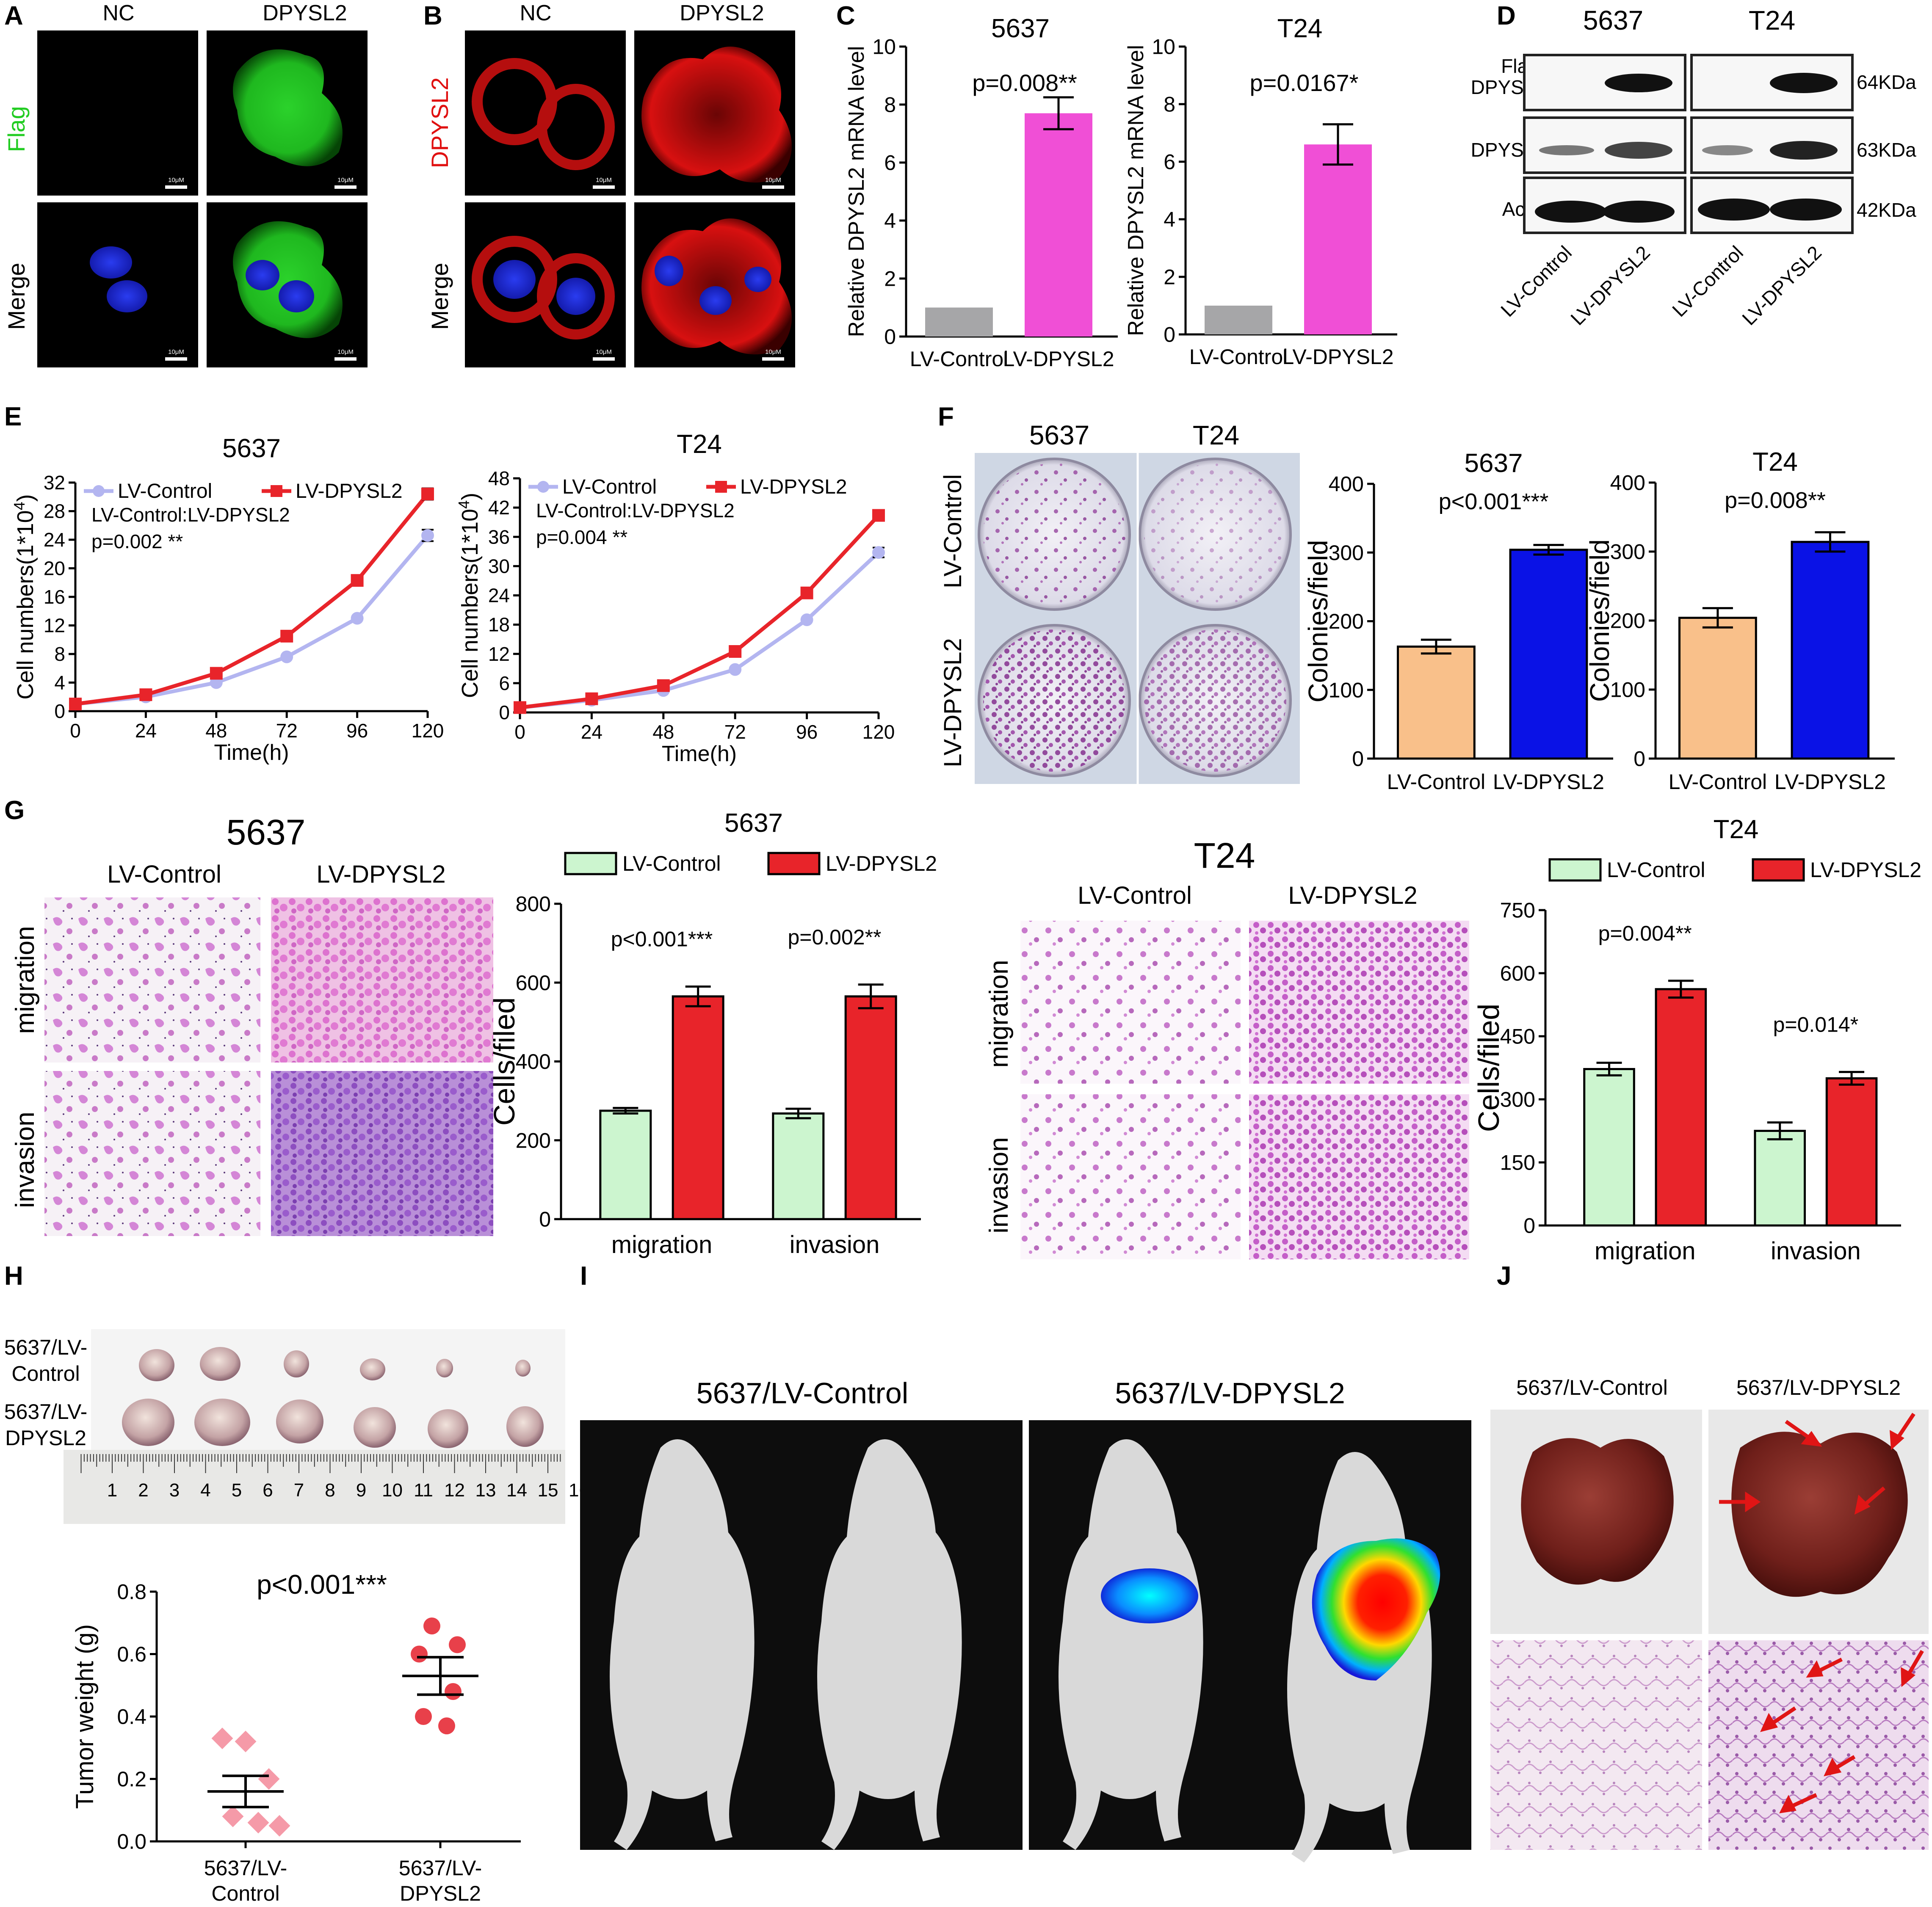  I want to click on y-tick-label: 6, so click(505, 683).